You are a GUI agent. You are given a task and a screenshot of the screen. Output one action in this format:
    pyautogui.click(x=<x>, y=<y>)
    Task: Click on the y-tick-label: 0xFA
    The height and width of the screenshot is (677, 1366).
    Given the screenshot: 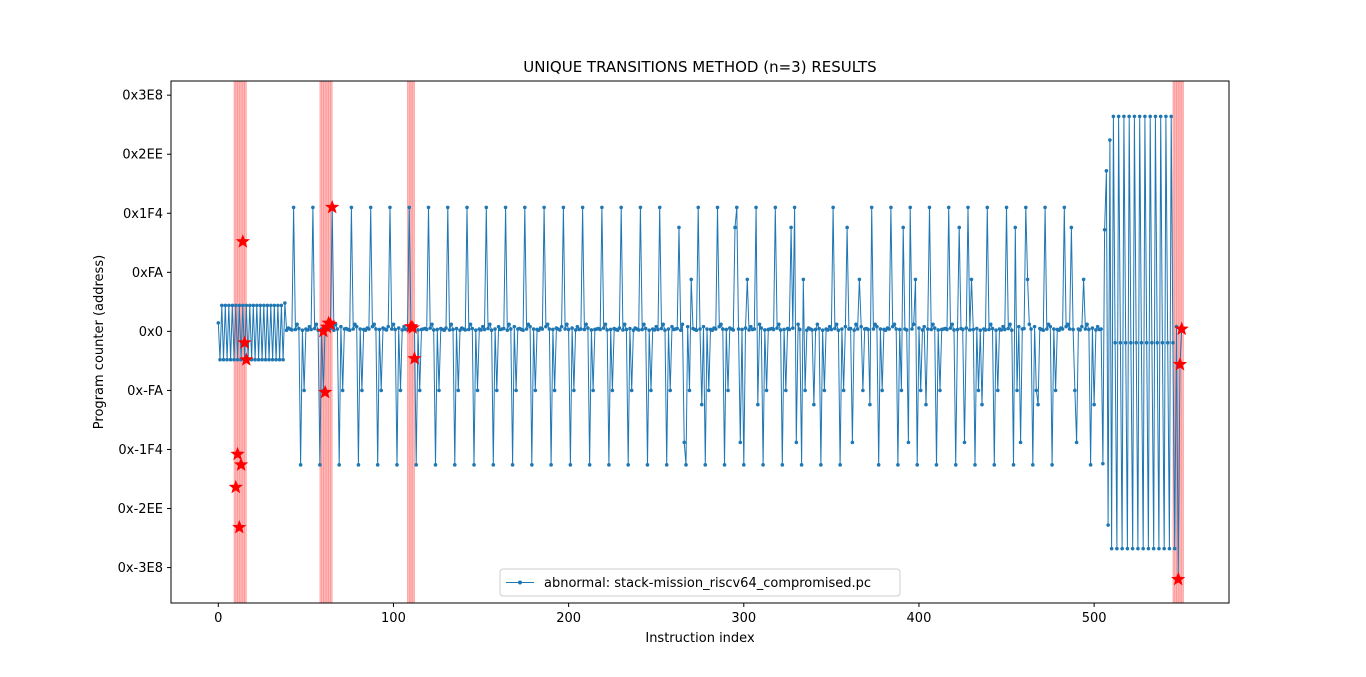 What is the action you would take?
    pyautogui.click(x=147, y=273)
    